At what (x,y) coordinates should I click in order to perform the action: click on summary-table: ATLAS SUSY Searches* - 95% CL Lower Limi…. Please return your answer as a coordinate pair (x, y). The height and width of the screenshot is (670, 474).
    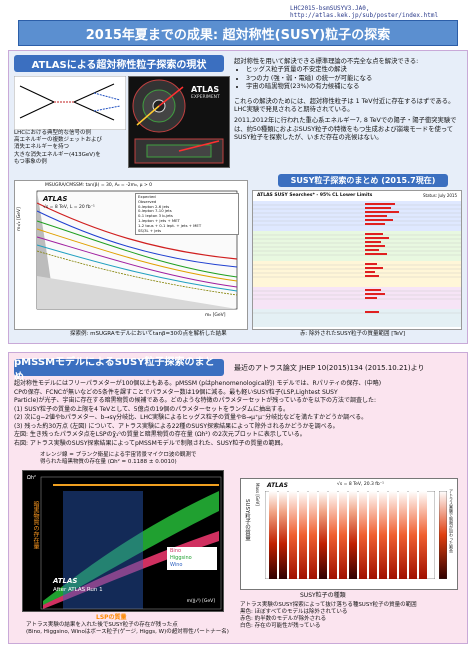
    Looking at the image, I should click on (357, 260).